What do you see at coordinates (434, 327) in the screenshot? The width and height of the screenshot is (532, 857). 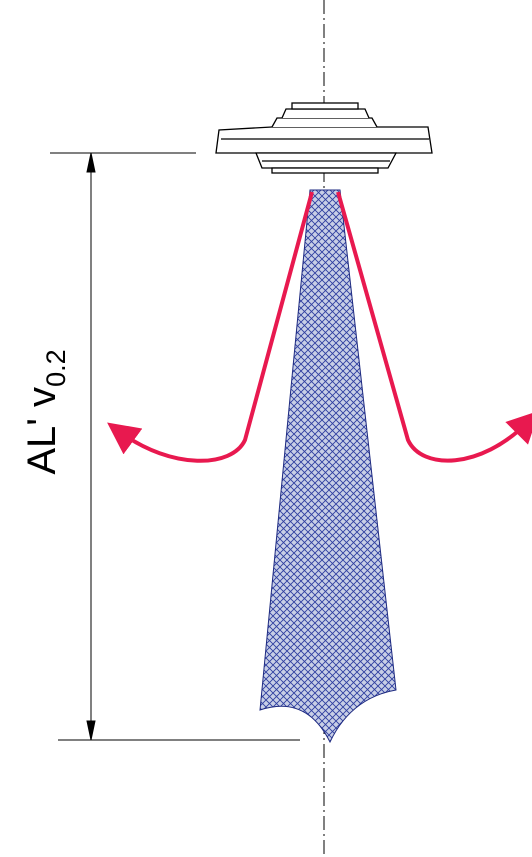 I see `return-flow-right-icon` at bounding box center [434, 327].